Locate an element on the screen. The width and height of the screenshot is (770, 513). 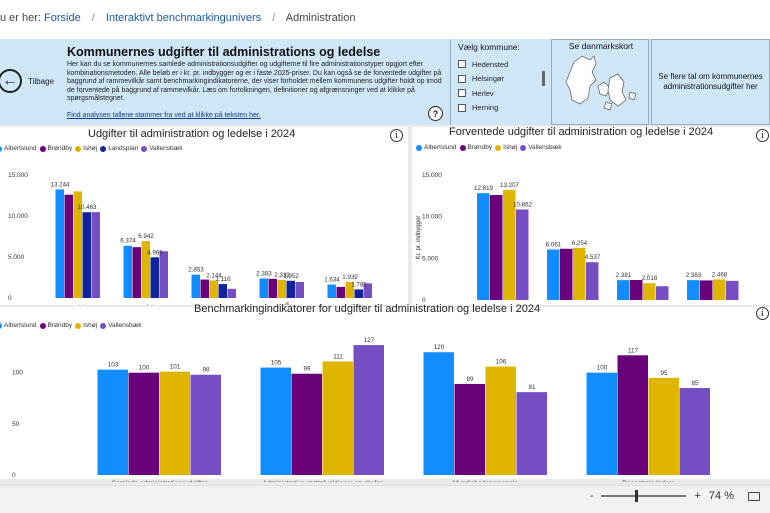
data-label: 105 is located at coordinates (276, 363).